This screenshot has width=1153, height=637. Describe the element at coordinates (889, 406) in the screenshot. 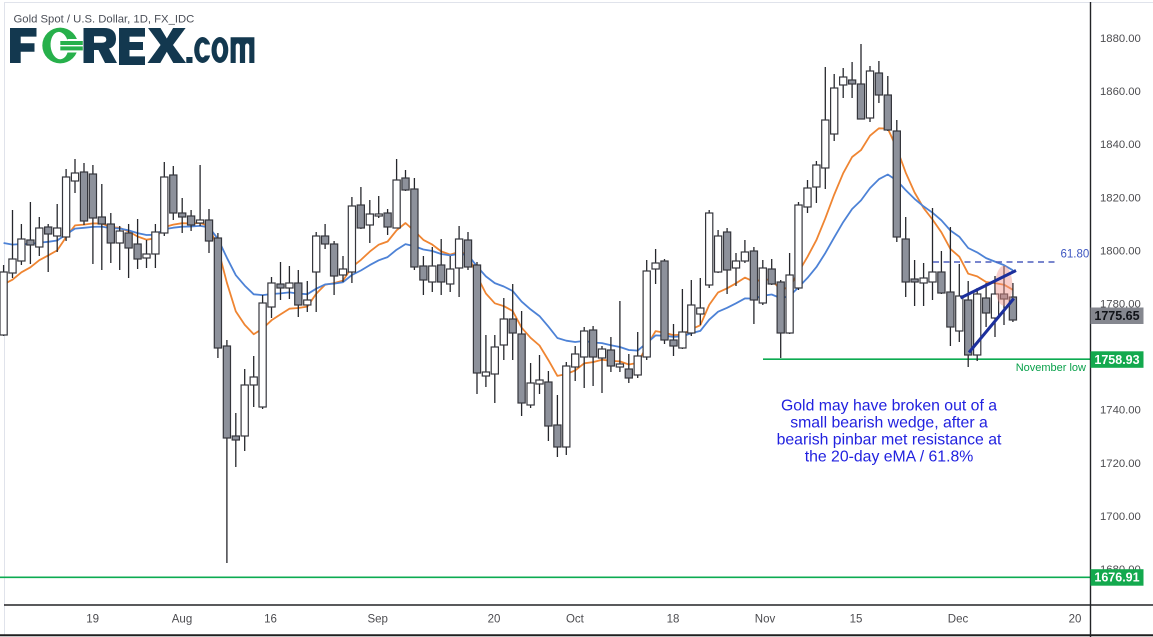

I see `svg-text: Gold may have broken out of a` at that location.